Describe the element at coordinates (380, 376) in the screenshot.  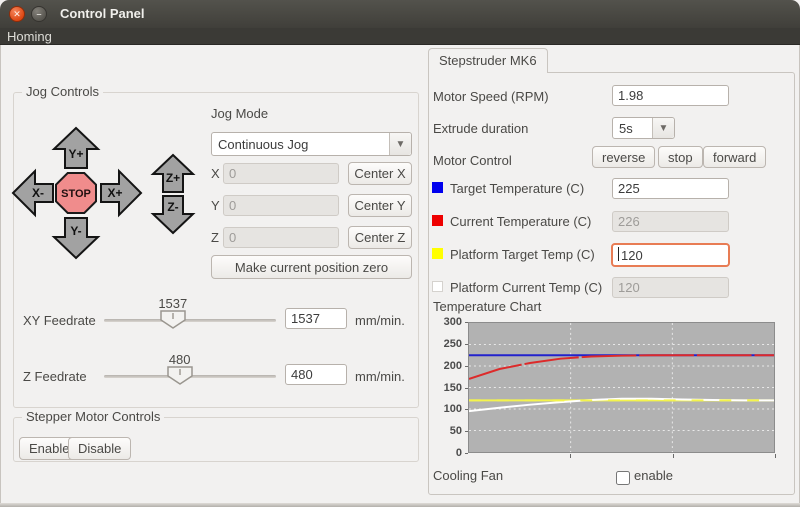
I see `z-feedrate-unit: mm/min.` at that location.